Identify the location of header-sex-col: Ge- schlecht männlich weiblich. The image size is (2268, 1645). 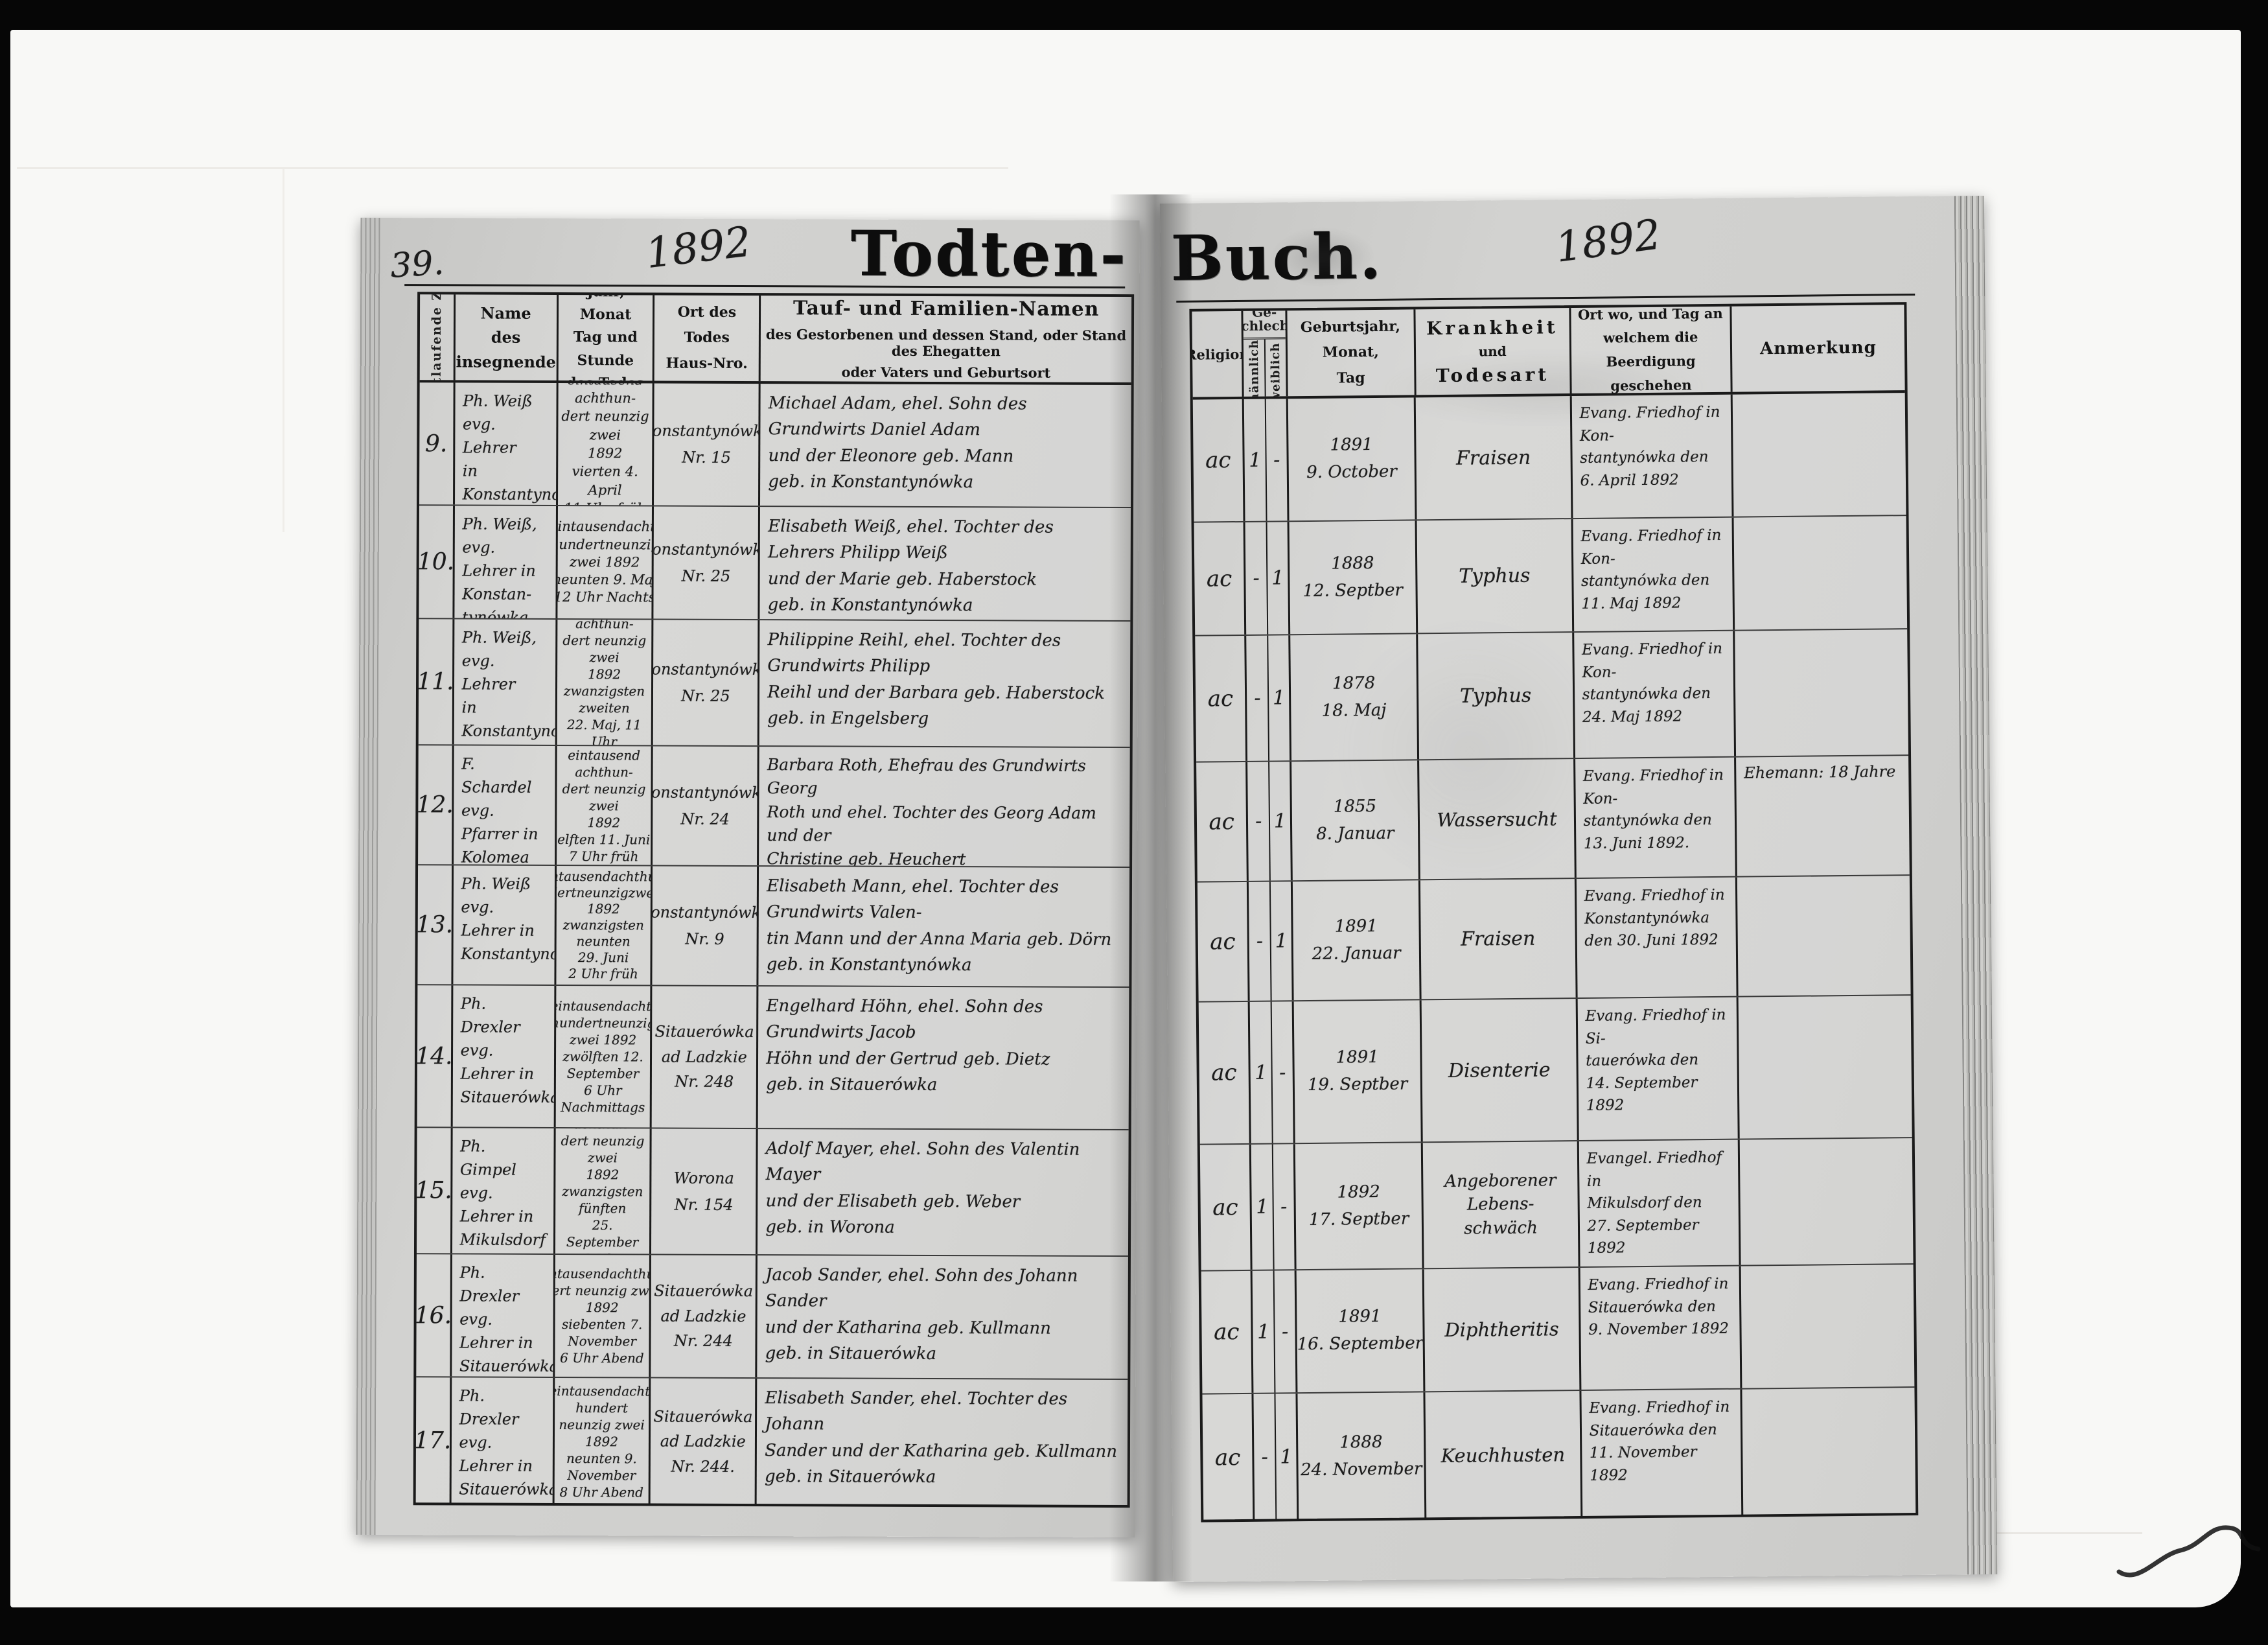
(1265, 353).